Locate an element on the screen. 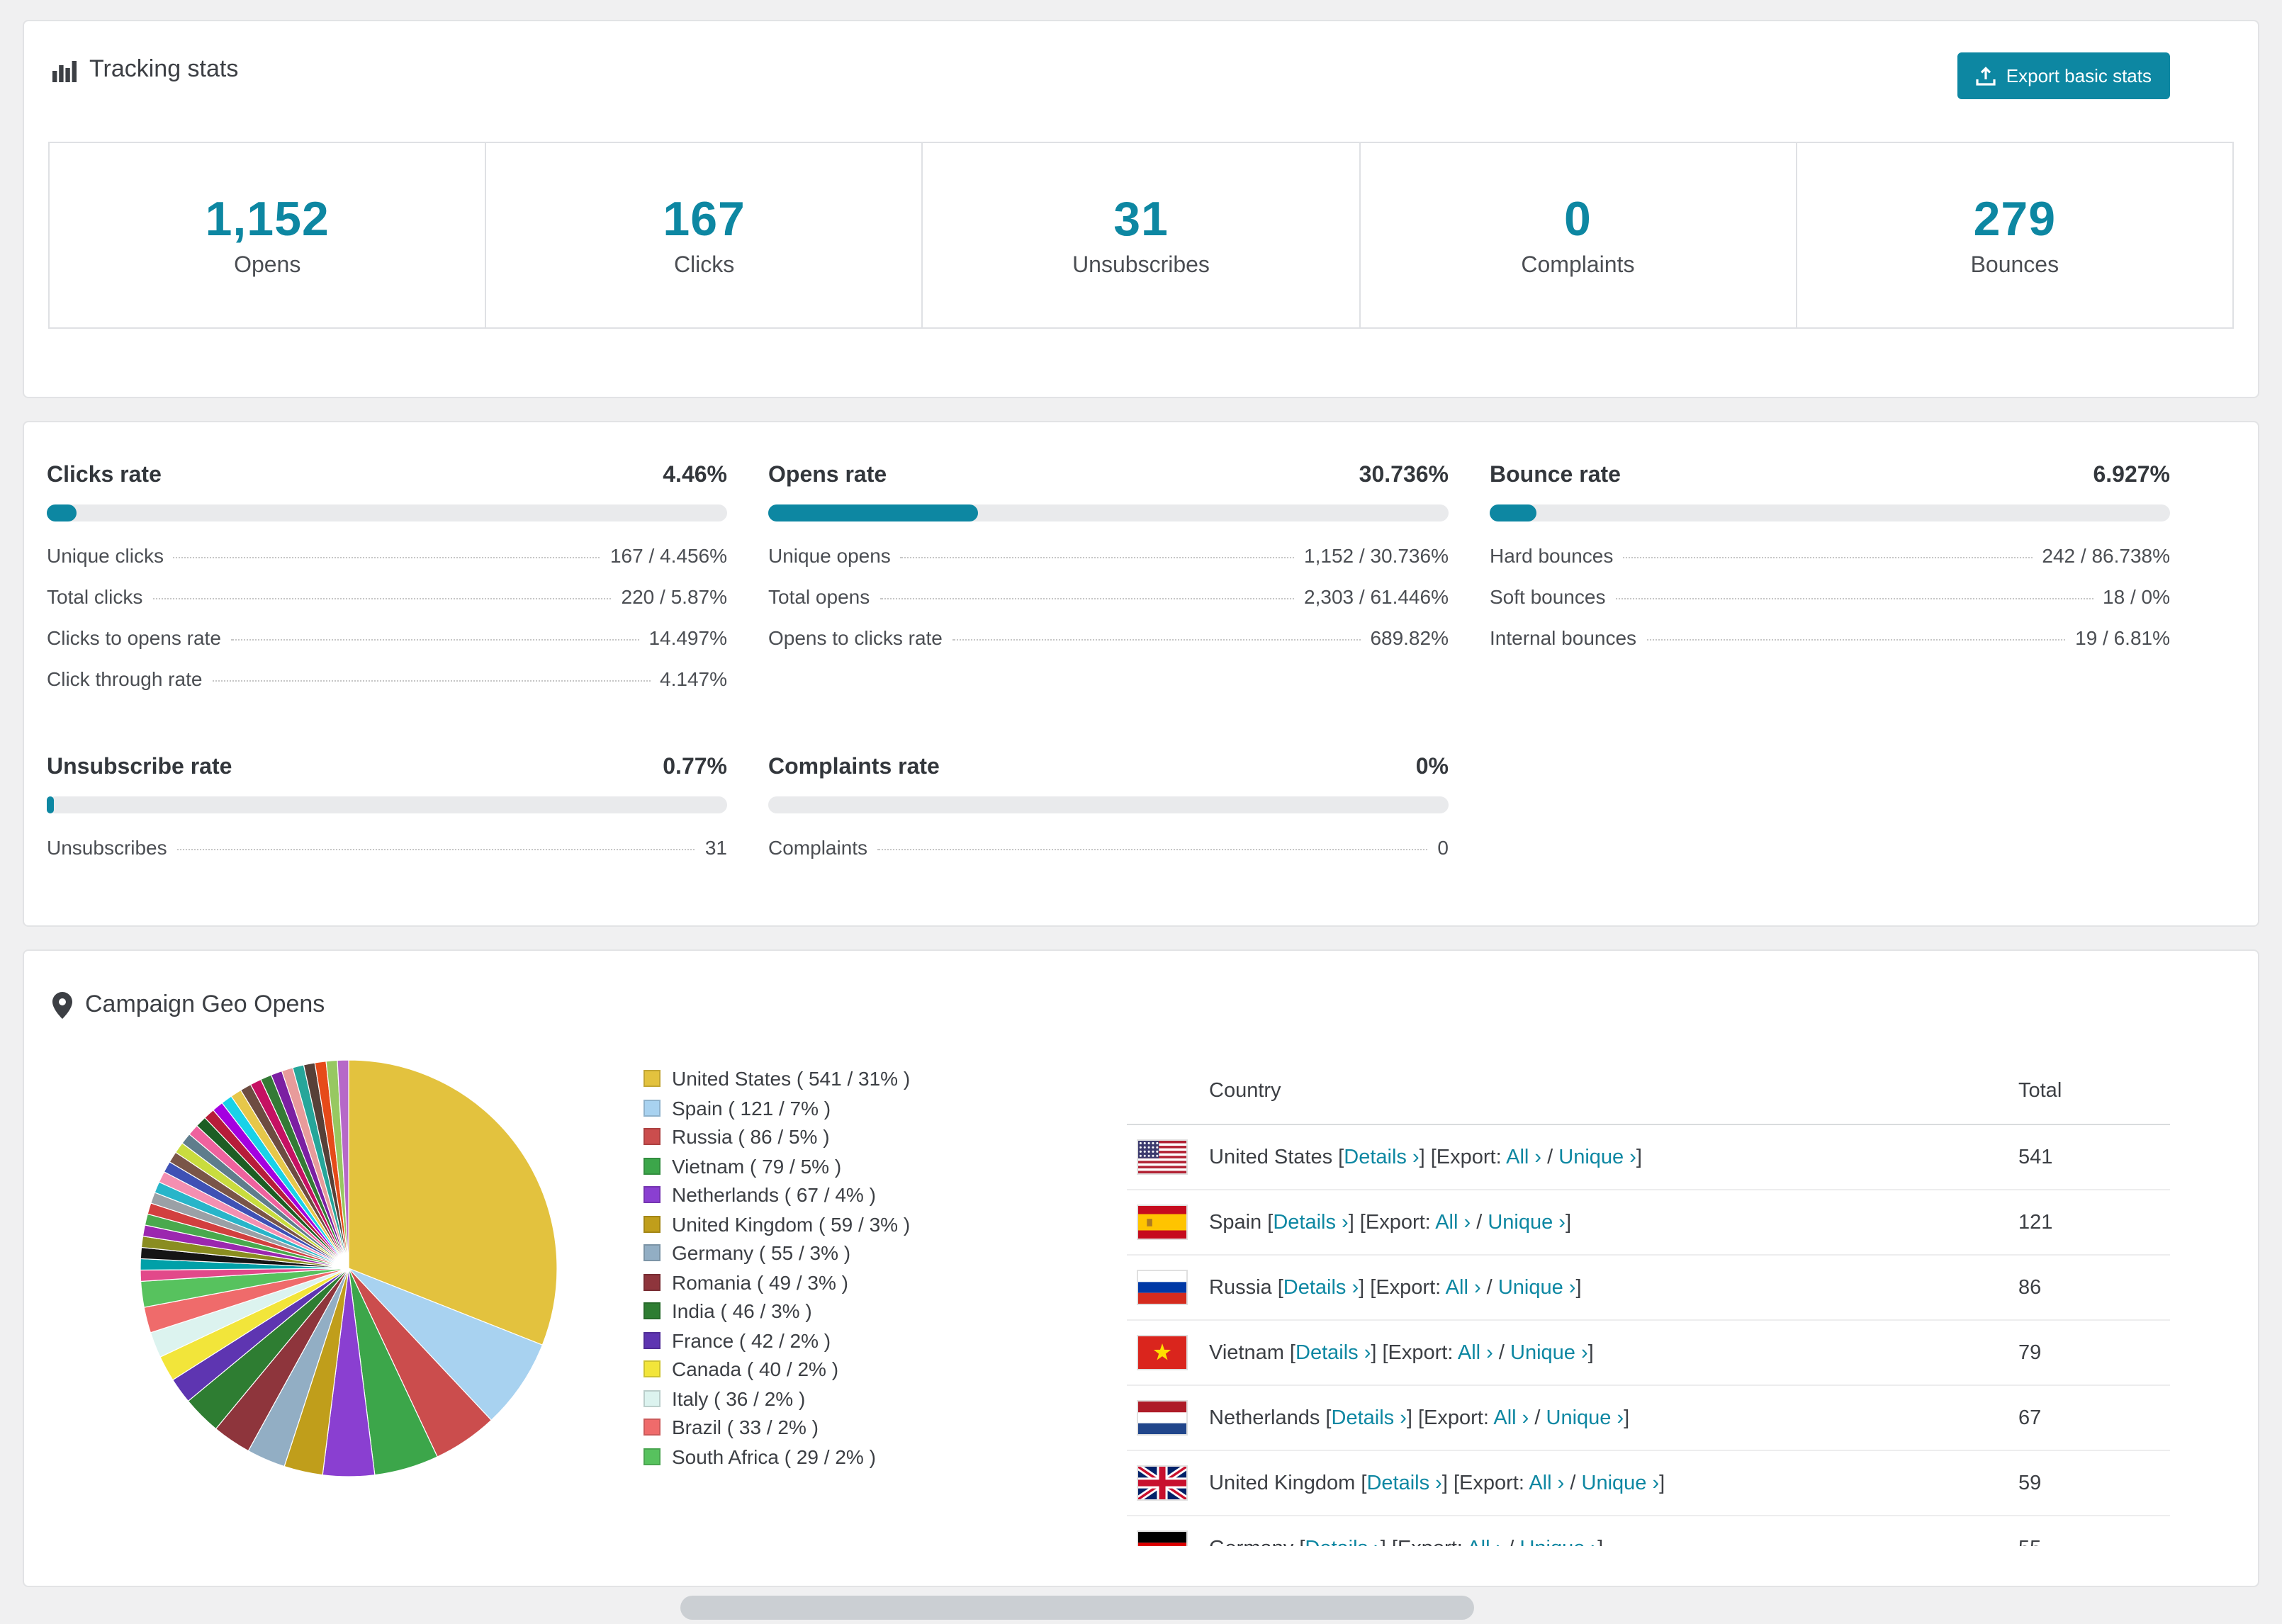  stat-label: Opens is located at coordinates (268, 266).